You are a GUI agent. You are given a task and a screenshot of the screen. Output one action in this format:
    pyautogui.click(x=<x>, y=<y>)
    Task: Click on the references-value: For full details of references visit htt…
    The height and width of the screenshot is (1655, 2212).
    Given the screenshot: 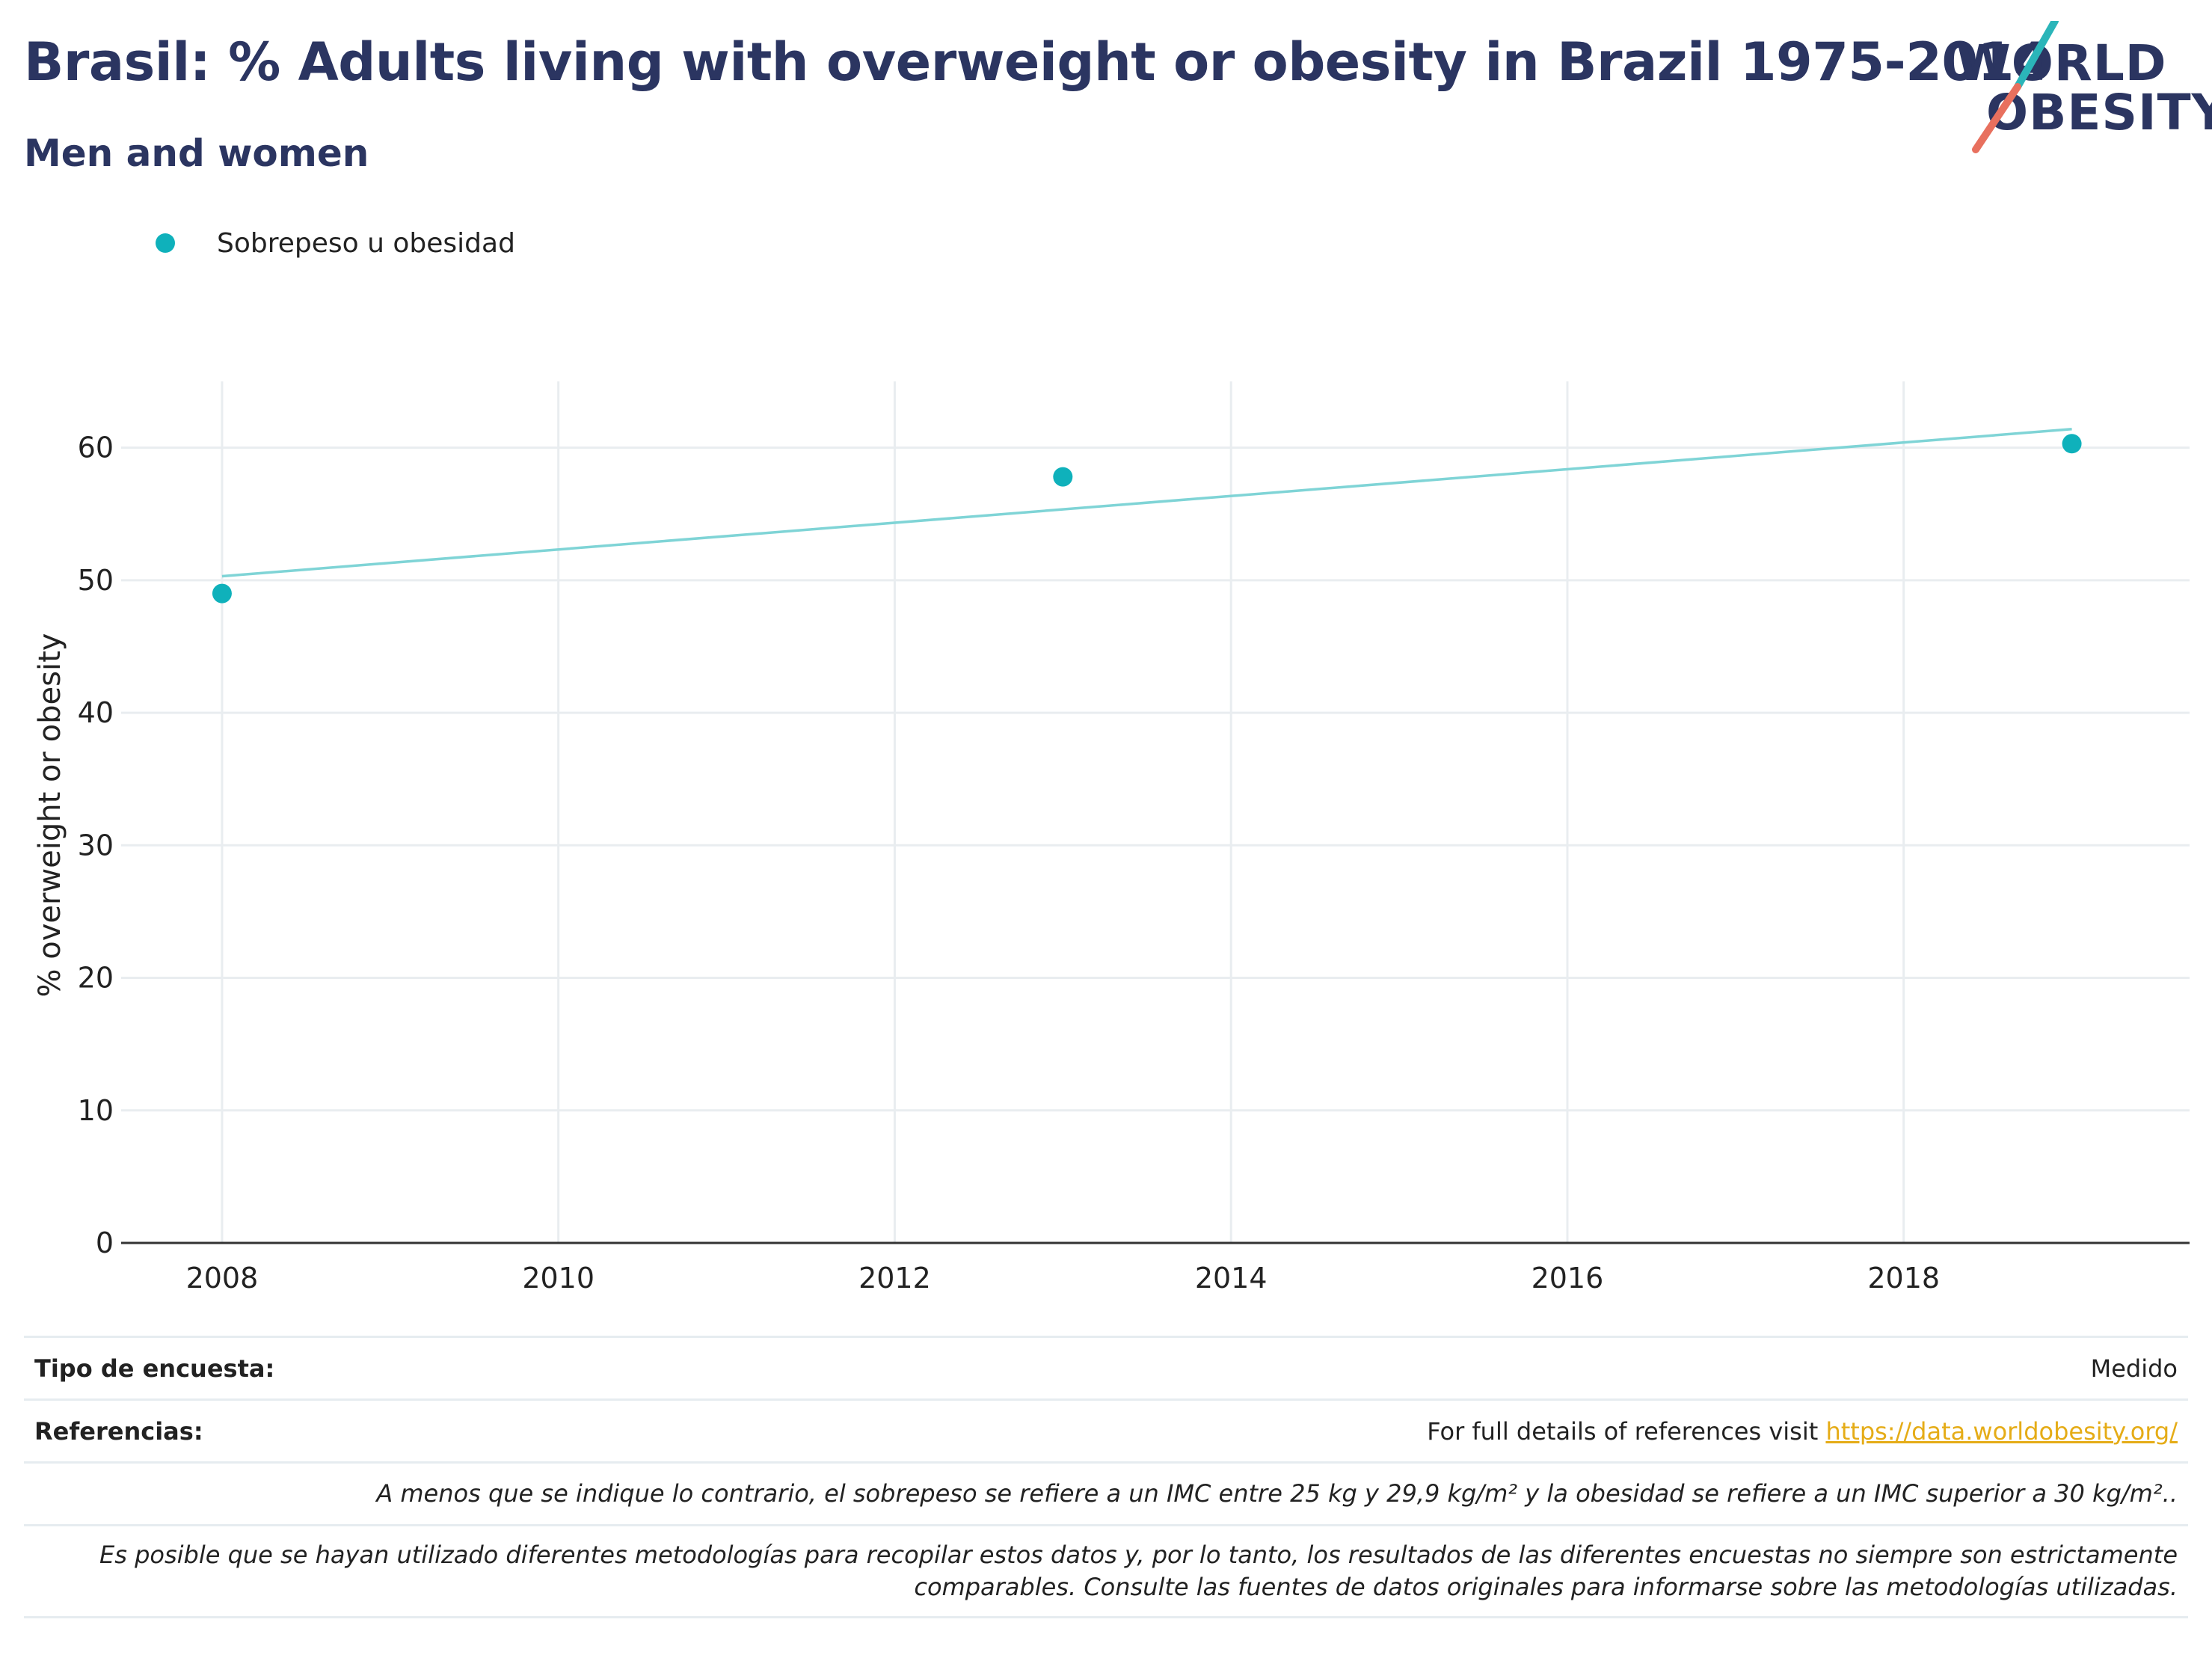 What is the action you would take?
    pyautogui.click(x=1802, y=1431)
    